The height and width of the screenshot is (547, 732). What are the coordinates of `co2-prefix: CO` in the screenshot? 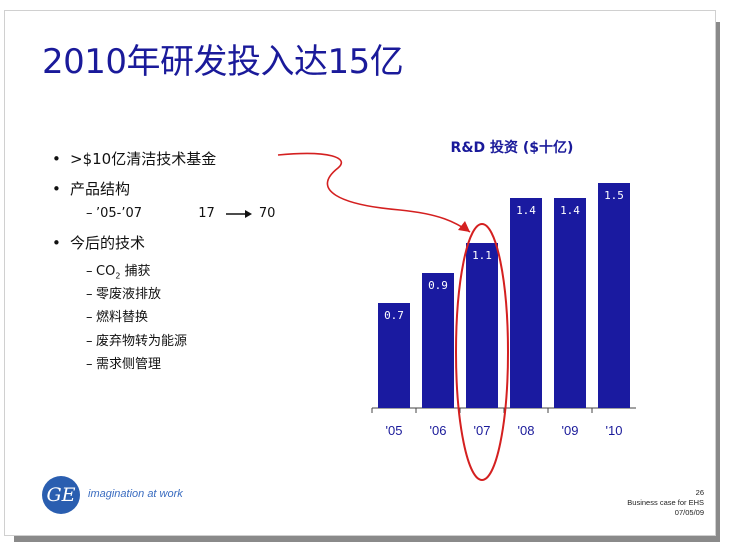 It's located at (106, 271).